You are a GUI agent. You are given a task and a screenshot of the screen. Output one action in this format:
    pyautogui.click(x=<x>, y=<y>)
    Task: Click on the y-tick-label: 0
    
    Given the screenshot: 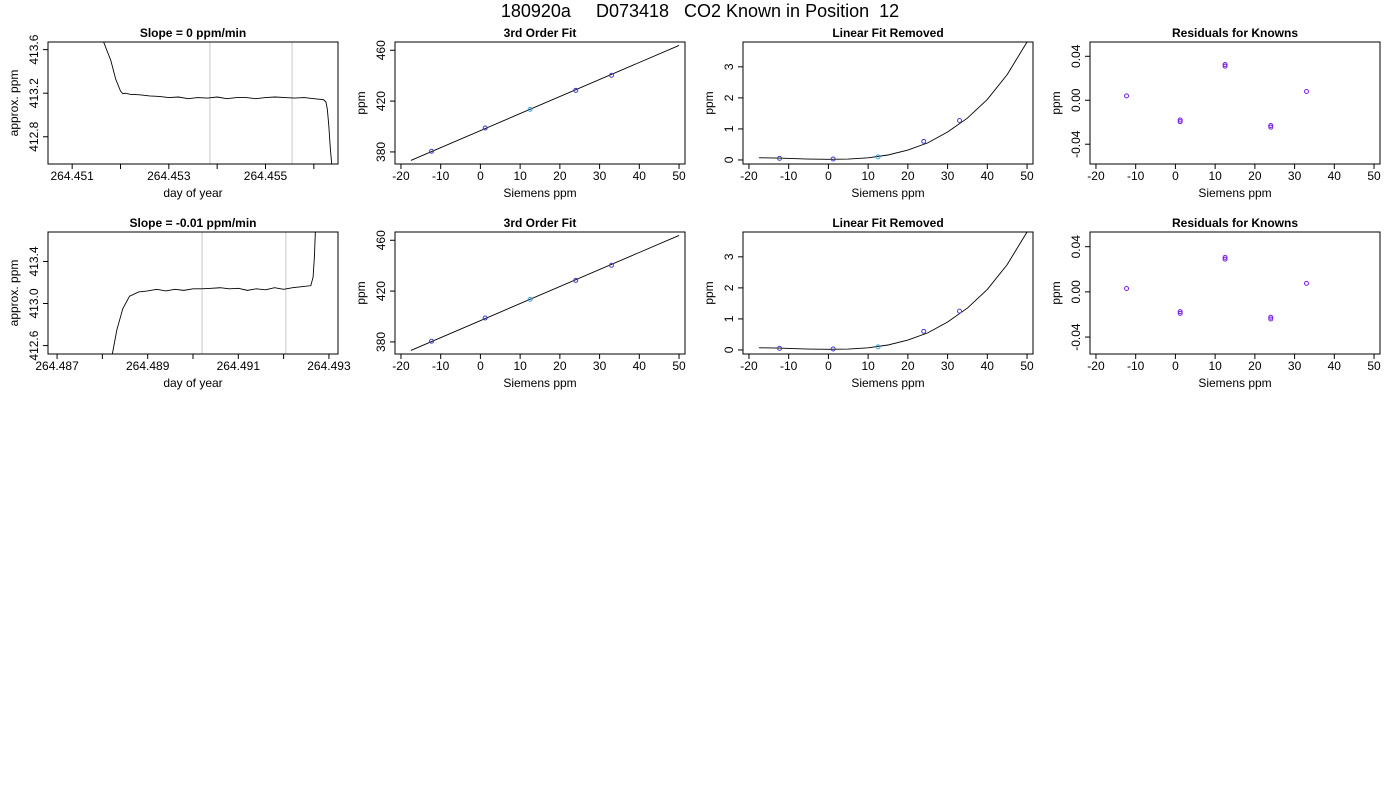 What is the action you would take?
    pyautogui.click(x=729, y=349)
    